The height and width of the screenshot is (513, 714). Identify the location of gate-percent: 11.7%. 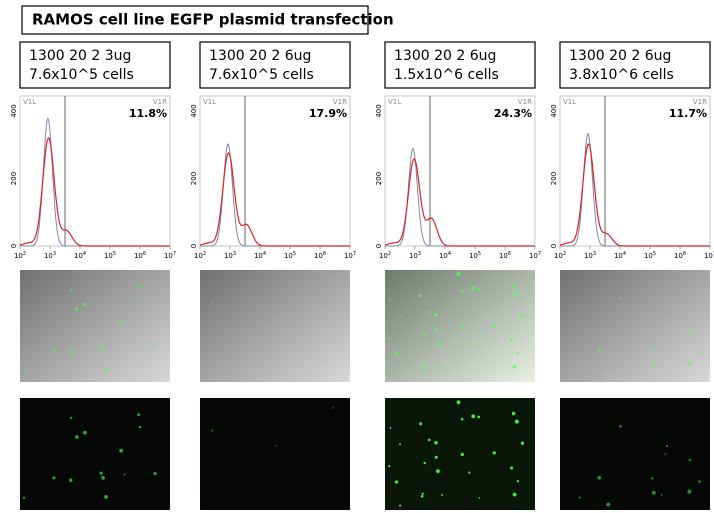
(688, 113).